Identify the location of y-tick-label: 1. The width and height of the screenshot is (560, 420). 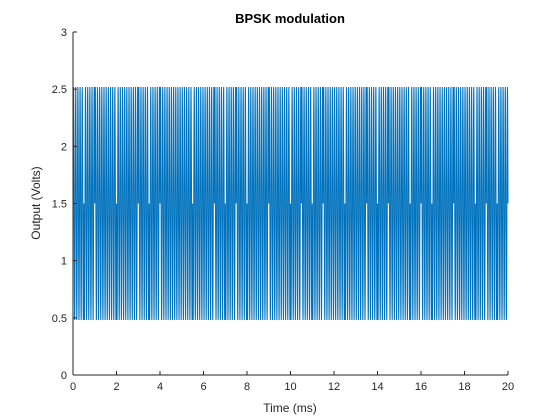
(64, 262).